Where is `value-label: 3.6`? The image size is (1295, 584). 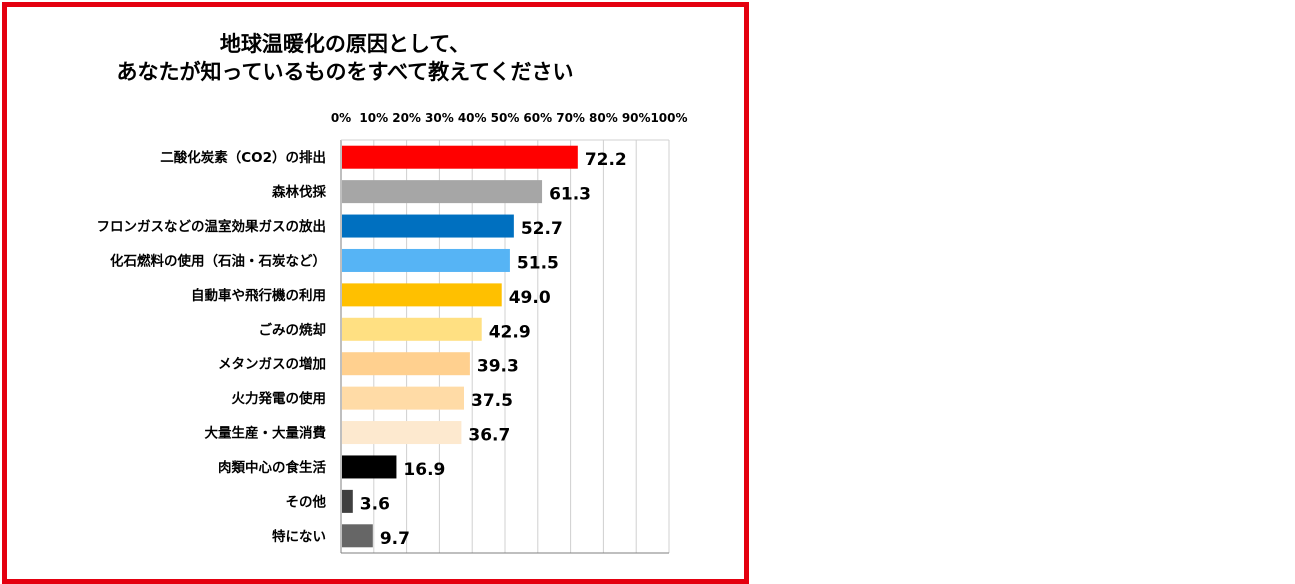 value-label: 3.6 is located at coordinates (375, 504).